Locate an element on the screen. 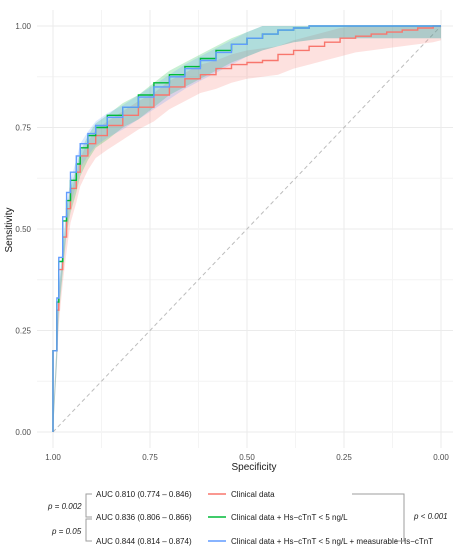  p-value-left-bottom: p = 0.05 is located at coordinates (66, 531).